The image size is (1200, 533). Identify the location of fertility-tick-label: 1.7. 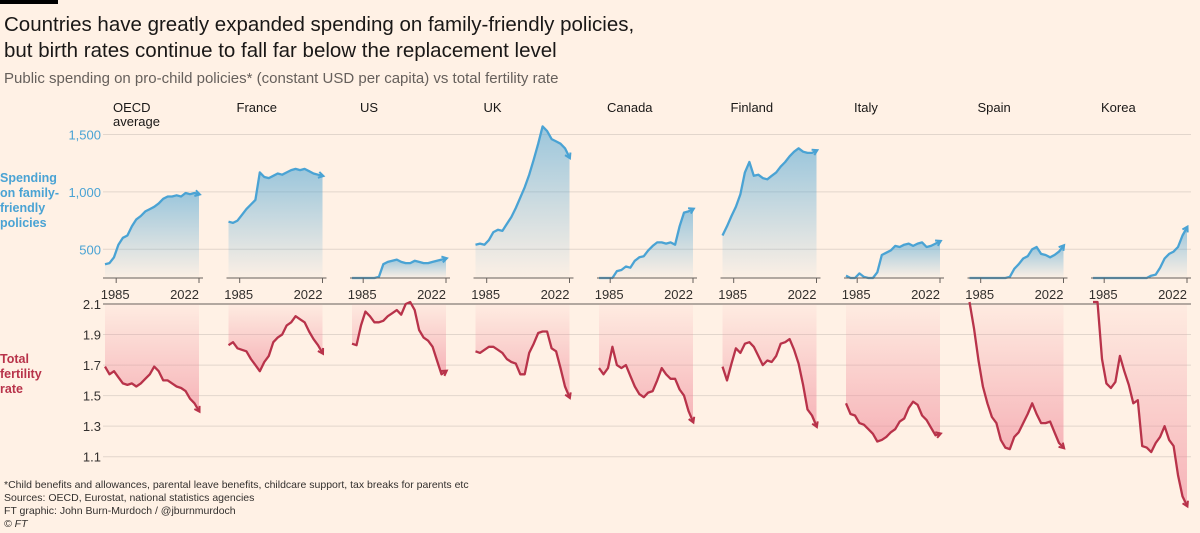
(92, 365).